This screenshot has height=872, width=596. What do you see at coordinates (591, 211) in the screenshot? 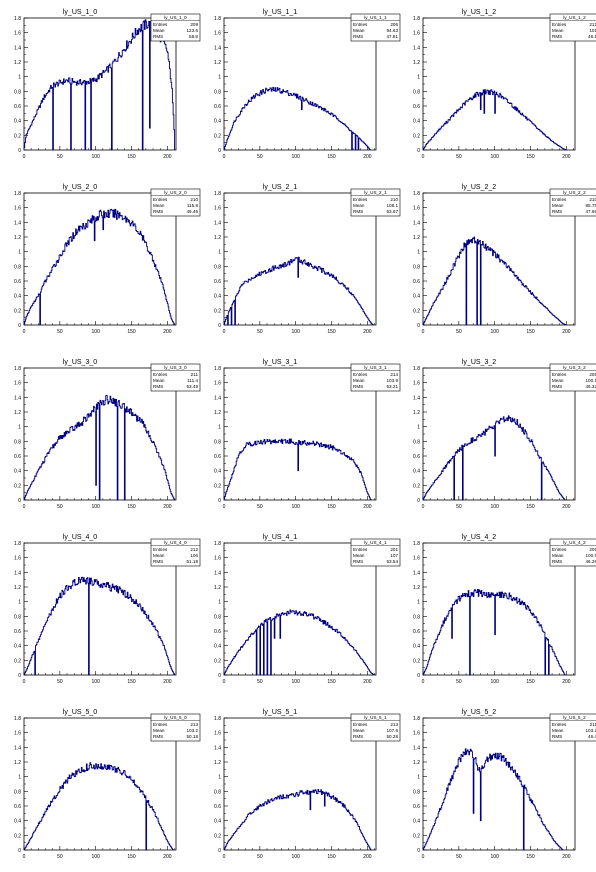
I see `stats-rms-value: 47.66` at bounding box center [591, 211].